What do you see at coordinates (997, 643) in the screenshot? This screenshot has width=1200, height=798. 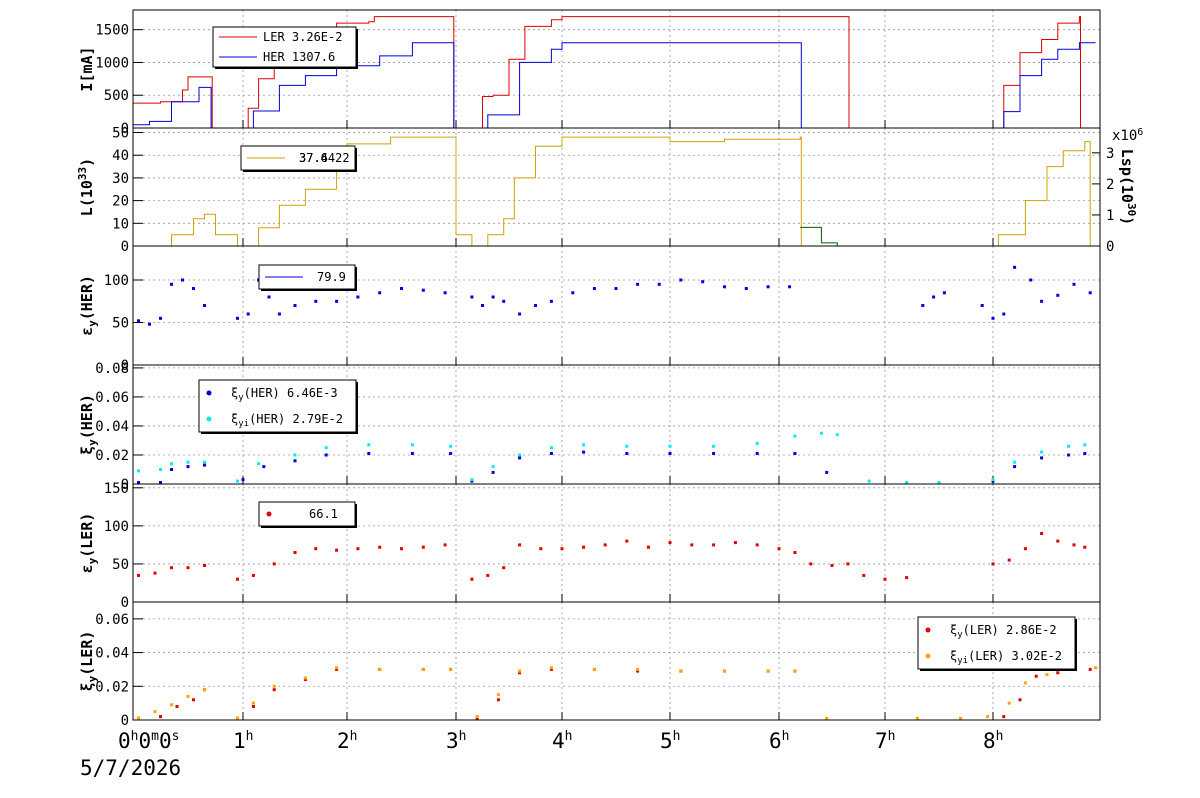 I see `legend: ξy(LER) 2.86E-2 ξyi(LER) 3.02E-2` at bounding box center [997, 643].